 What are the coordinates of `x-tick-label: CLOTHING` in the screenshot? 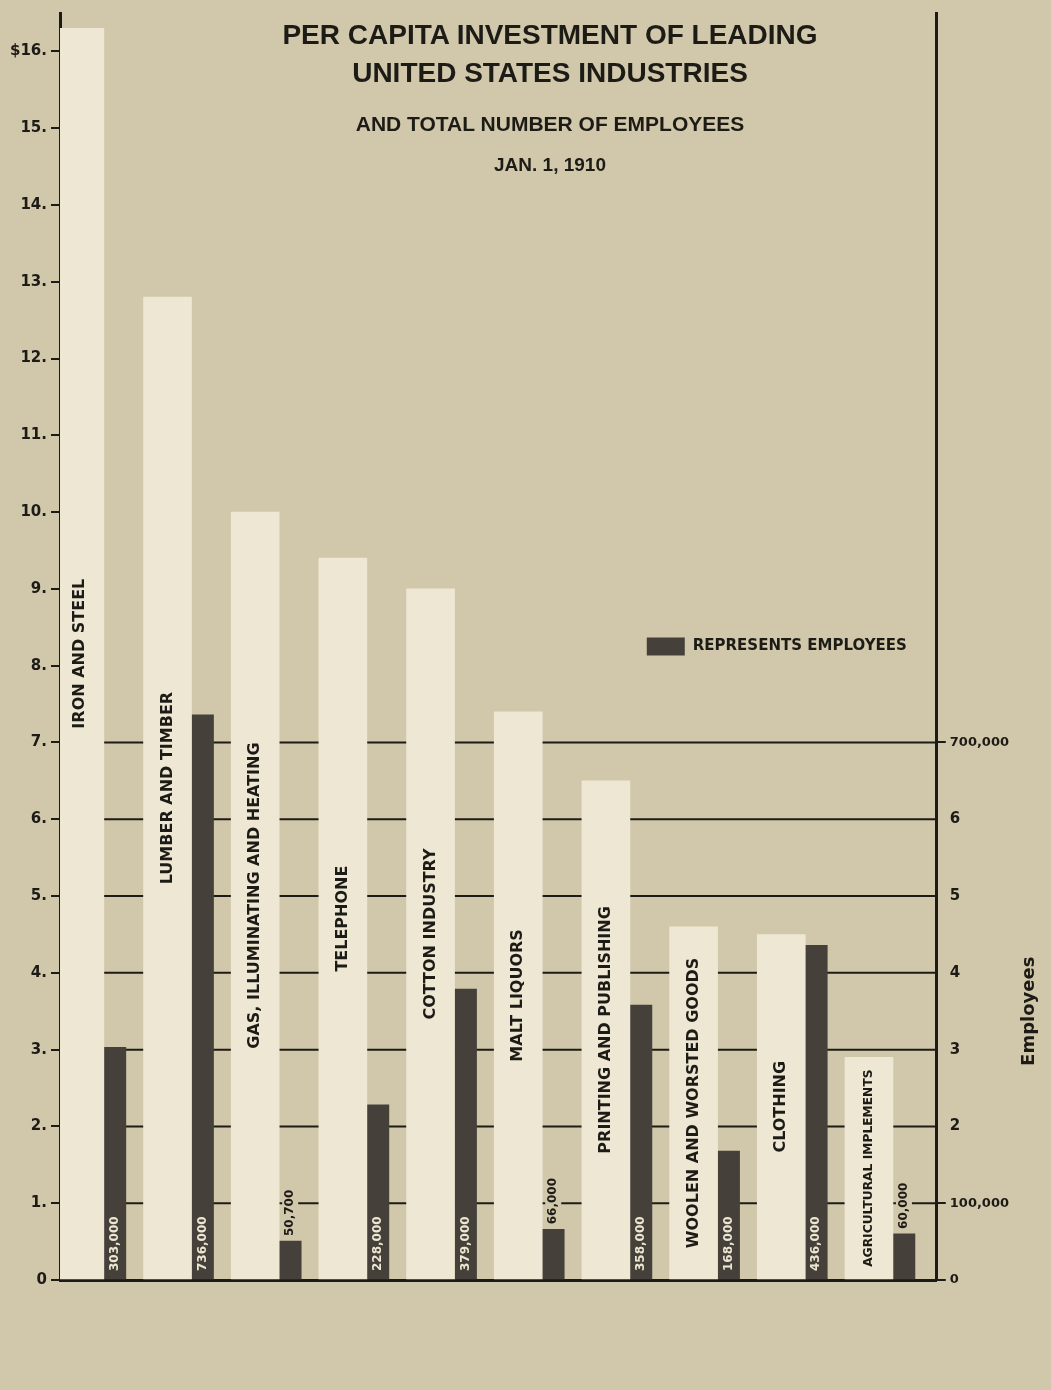 It's located at (780, 1106).